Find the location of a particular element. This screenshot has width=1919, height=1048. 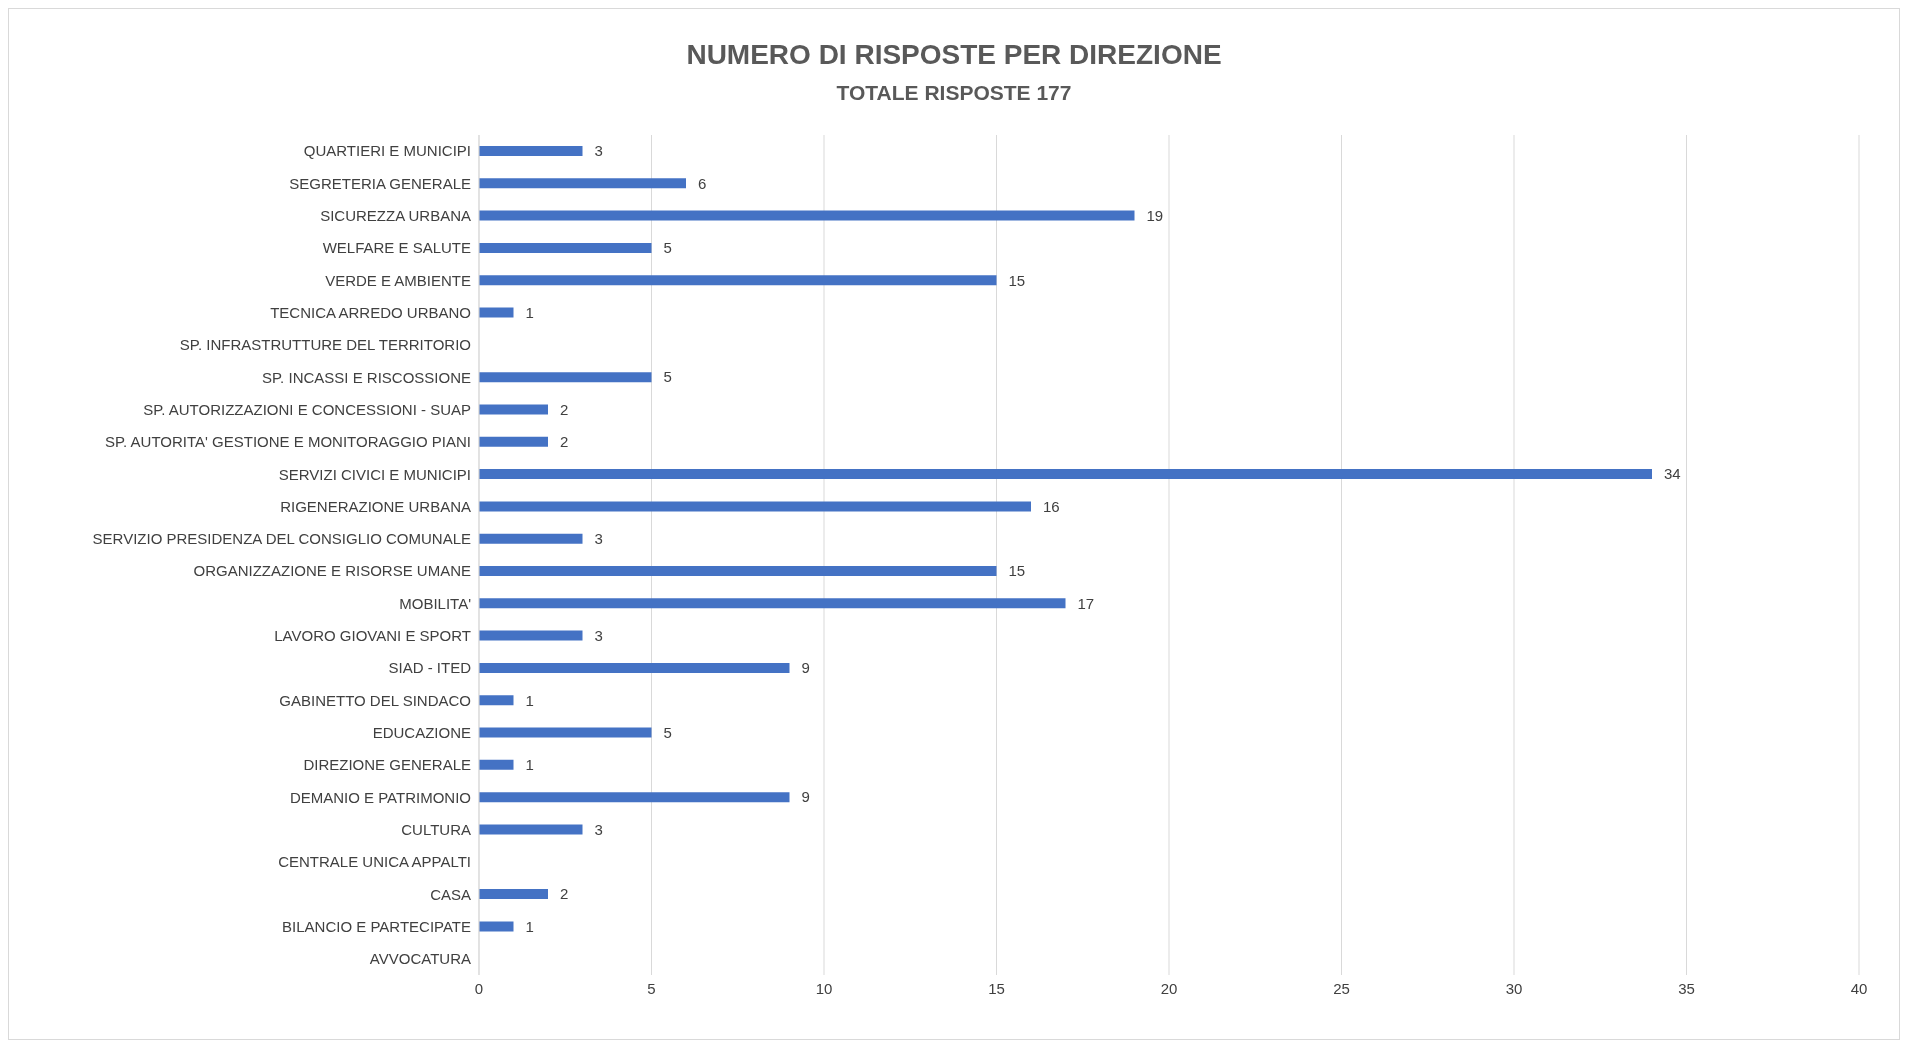

y-tick-label: CENTRALE UNICA APPALTI is located at coordinates (374, 862).